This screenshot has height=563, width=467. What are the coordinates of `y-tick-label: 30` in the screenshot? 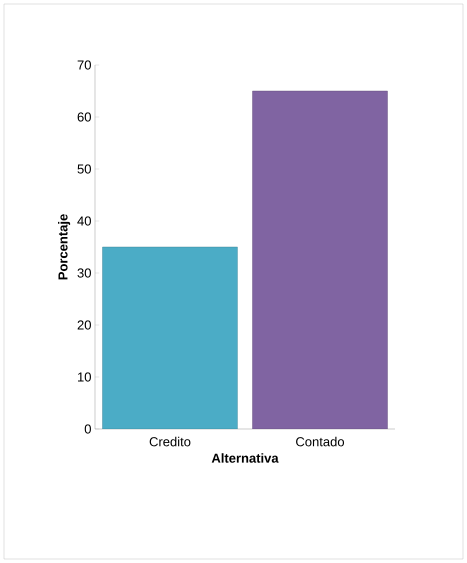 It's located at (84, 273).